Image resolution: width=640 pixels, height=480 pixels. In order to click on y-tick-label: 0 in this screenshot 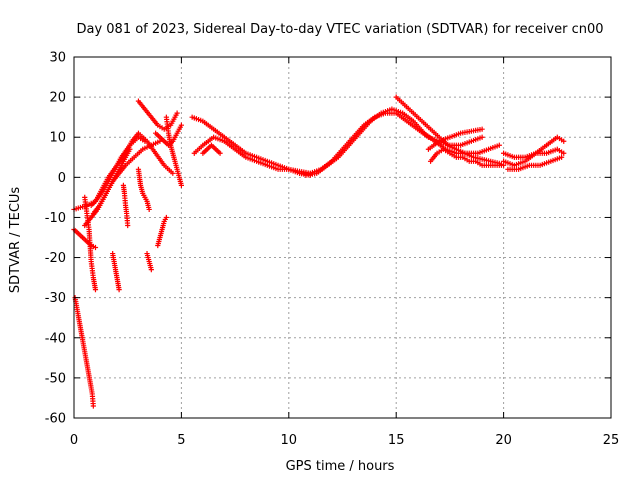, I will do `click(62, 178)`.